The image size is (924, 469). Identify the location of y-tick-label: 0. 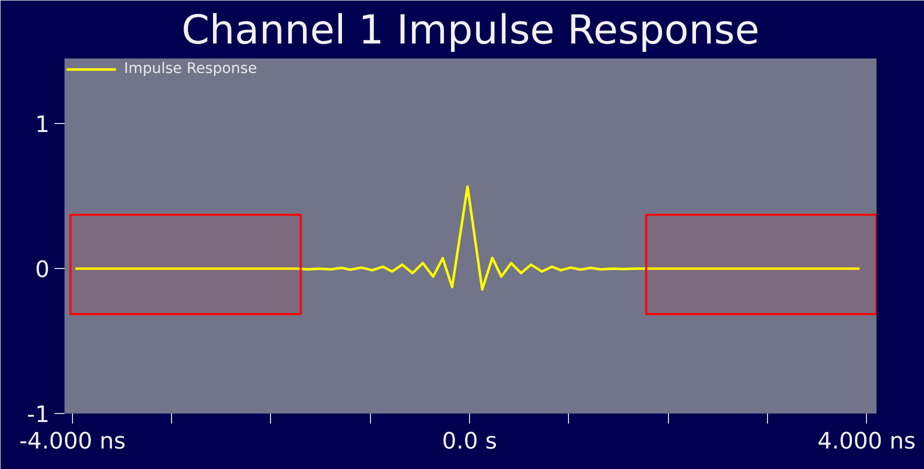
(42, 270).